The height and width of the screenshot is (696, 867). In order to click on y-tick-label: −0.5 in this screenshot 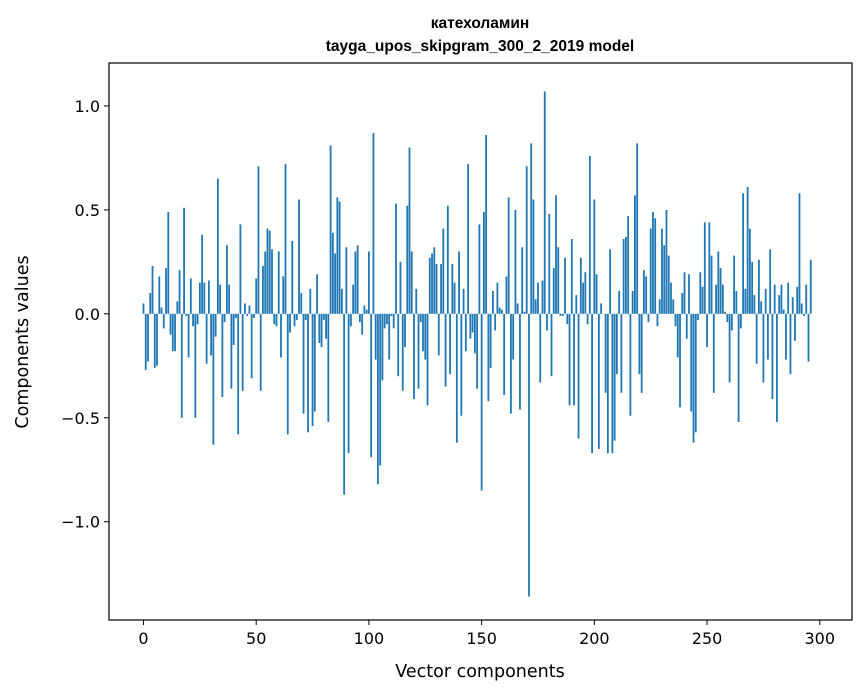, I will do `click(80, 418)`.